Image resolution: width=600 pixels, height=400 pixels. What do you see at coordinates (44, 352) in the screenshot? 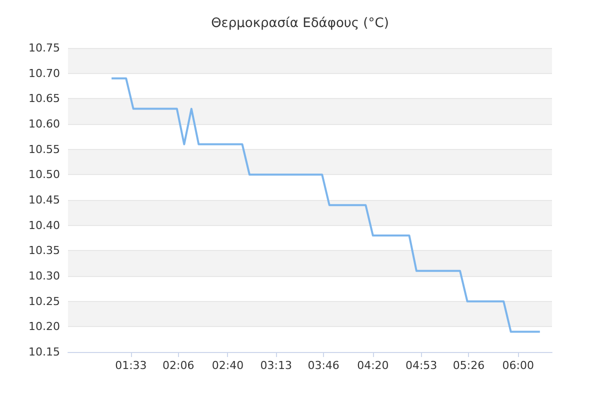
I see `y-tick-label: 10.15` at bounding box center [44, 352].